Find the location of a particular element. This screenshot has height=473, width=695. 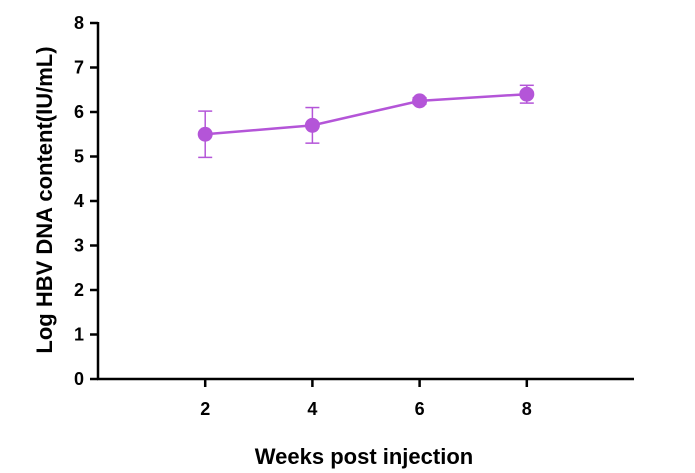

x-axis-title: Weeks post injection is located at coordinates (364, 456).